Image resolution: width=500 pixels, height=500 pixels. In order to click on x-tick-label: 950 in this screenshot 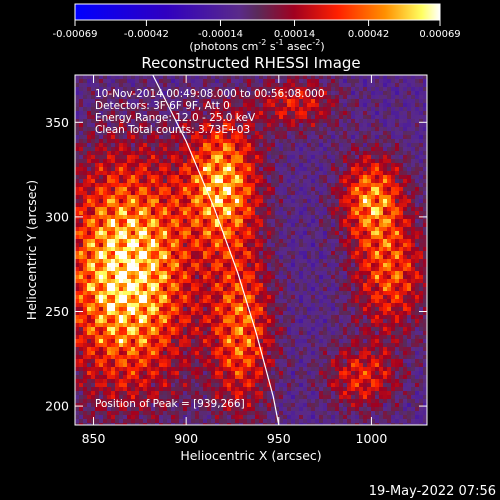, I will do `click(279, 438)`.